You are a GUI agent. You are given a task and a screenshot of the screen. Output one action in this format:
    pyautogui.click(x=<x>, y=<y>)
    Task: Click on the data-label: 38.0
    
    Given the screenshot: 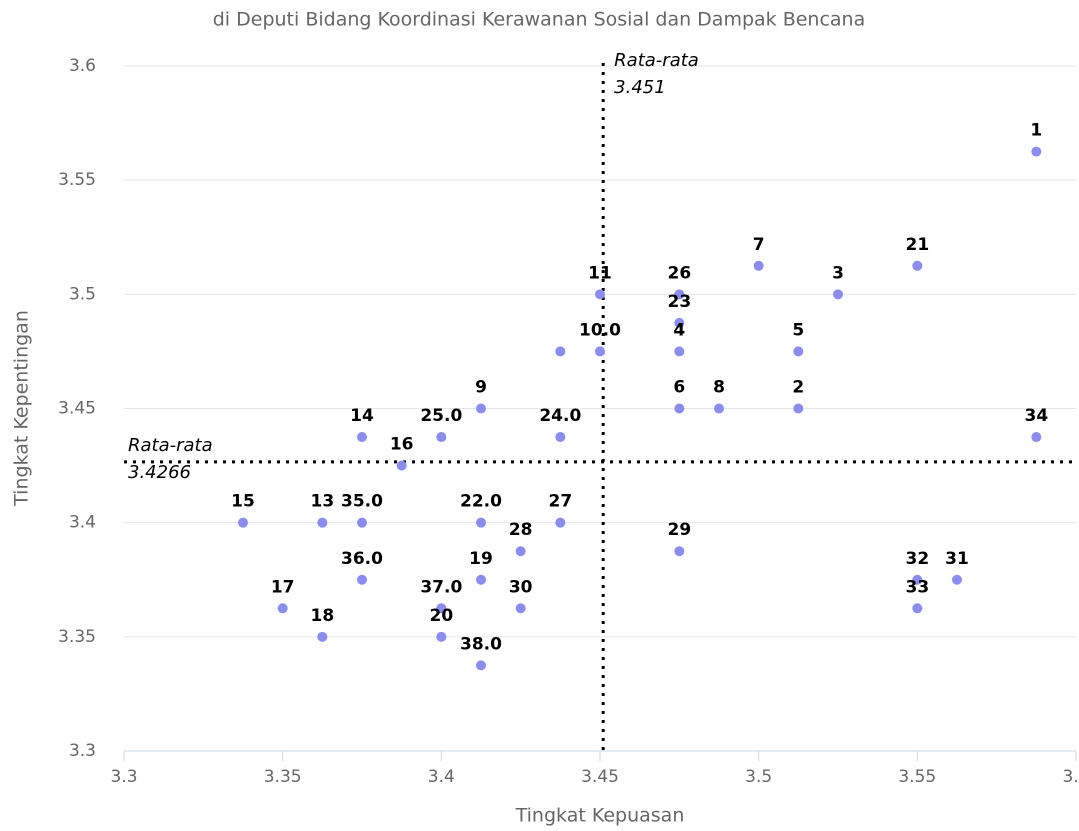 What is the action you would take?
    pyautogui.click(x=481, y=644)
    